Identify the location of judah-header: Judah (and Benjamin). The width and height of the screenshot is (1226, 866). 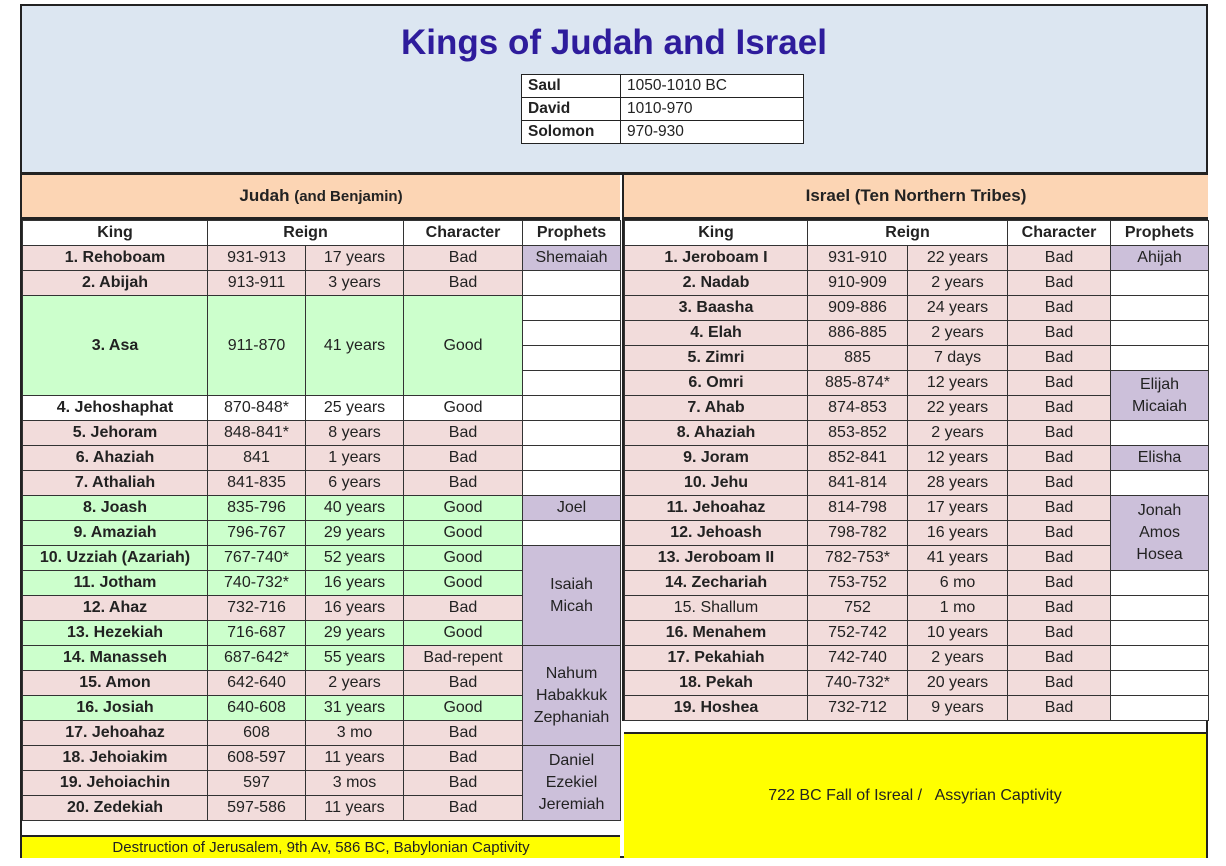
(321, 197).